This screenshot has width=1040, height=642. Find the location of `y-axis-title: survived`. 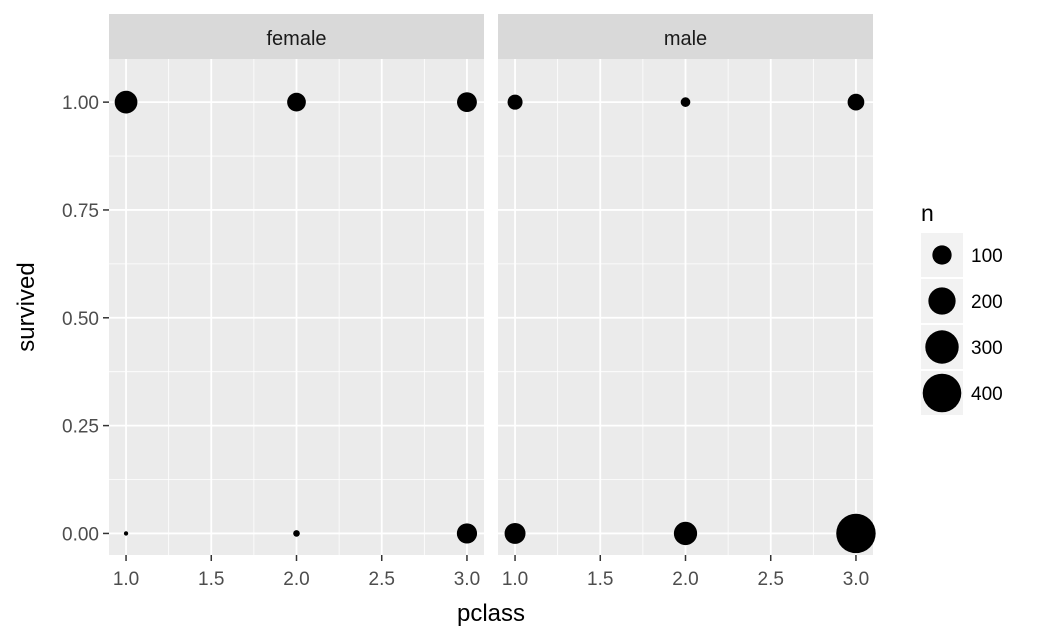

y-axis-title: survived is located at coordinates (26, 306).